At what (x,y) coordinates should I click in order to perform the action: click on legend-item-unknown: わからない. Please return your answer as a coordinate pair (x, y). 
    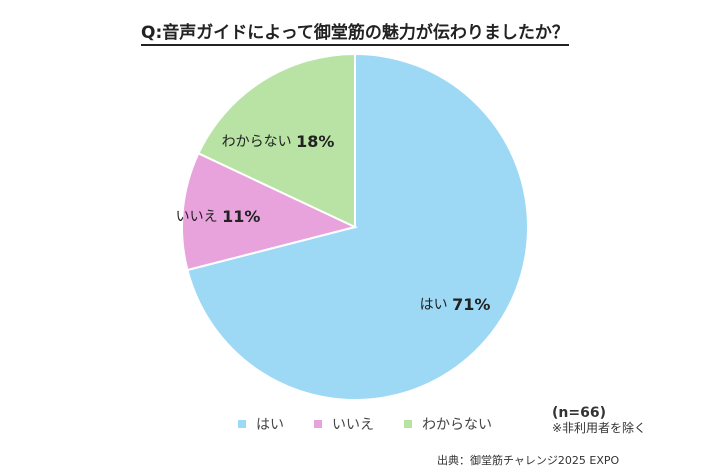
    Looking at the image, I should click on (448, 424).